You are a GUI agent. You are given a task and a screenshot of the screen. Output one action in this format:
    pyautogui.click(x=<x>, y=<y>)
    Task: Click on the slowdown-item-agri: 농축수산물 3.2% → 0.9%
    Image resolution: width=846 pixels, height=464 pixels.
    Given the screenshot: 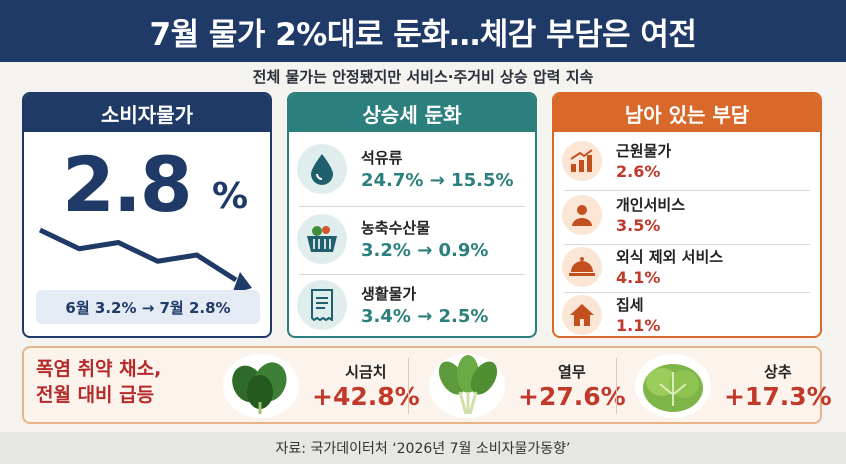 What is the action you would take?
    pyautogui.click(x=392, y=239)
    